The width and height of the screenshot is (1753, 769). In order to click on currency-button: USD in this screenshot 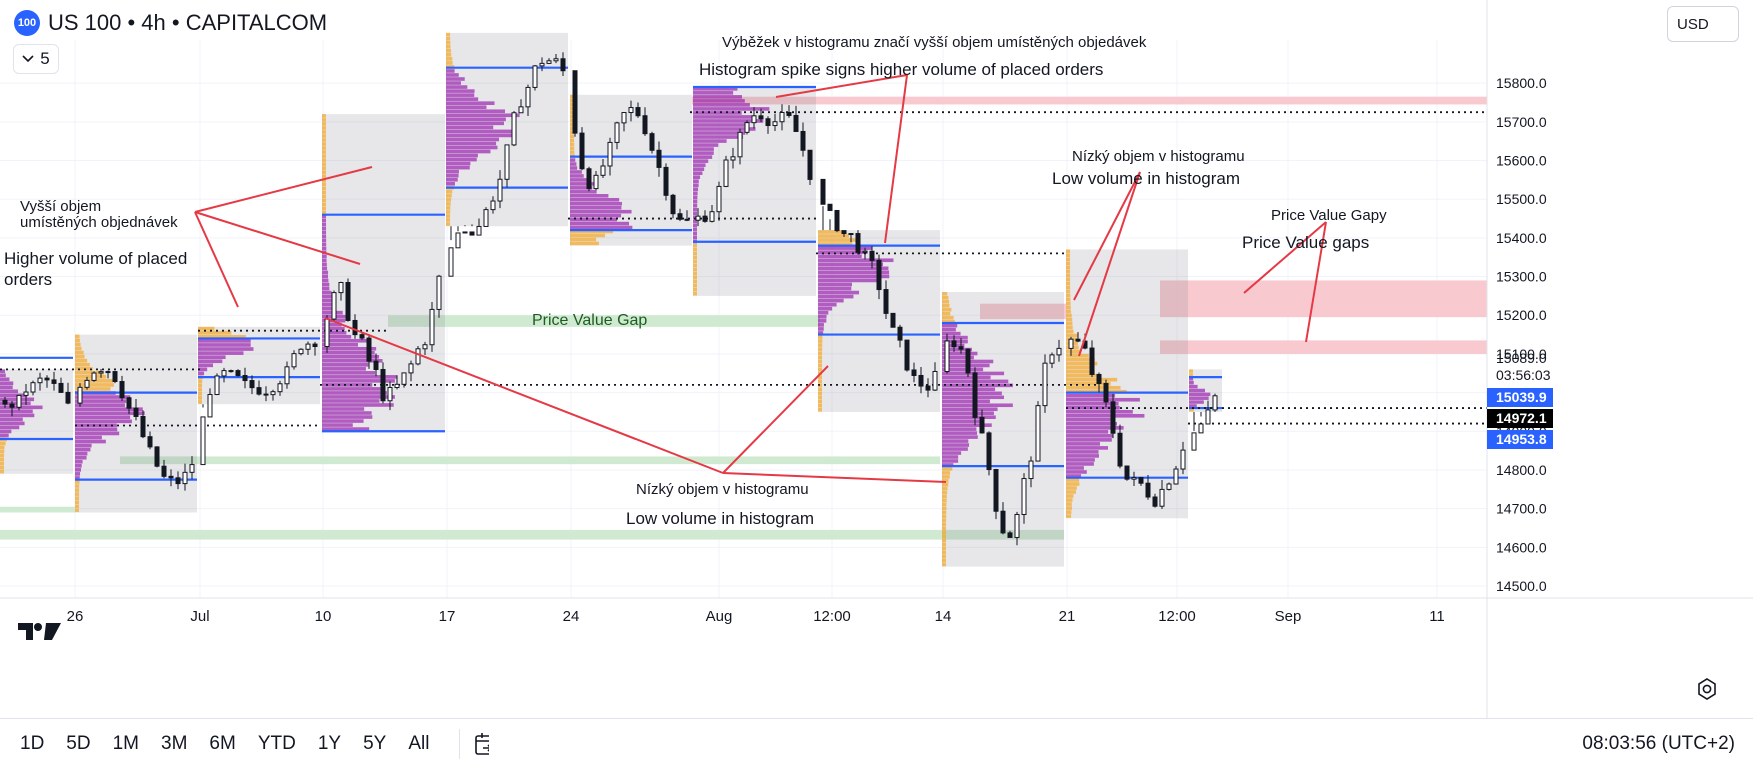, I will do `click(1703, 24)`.